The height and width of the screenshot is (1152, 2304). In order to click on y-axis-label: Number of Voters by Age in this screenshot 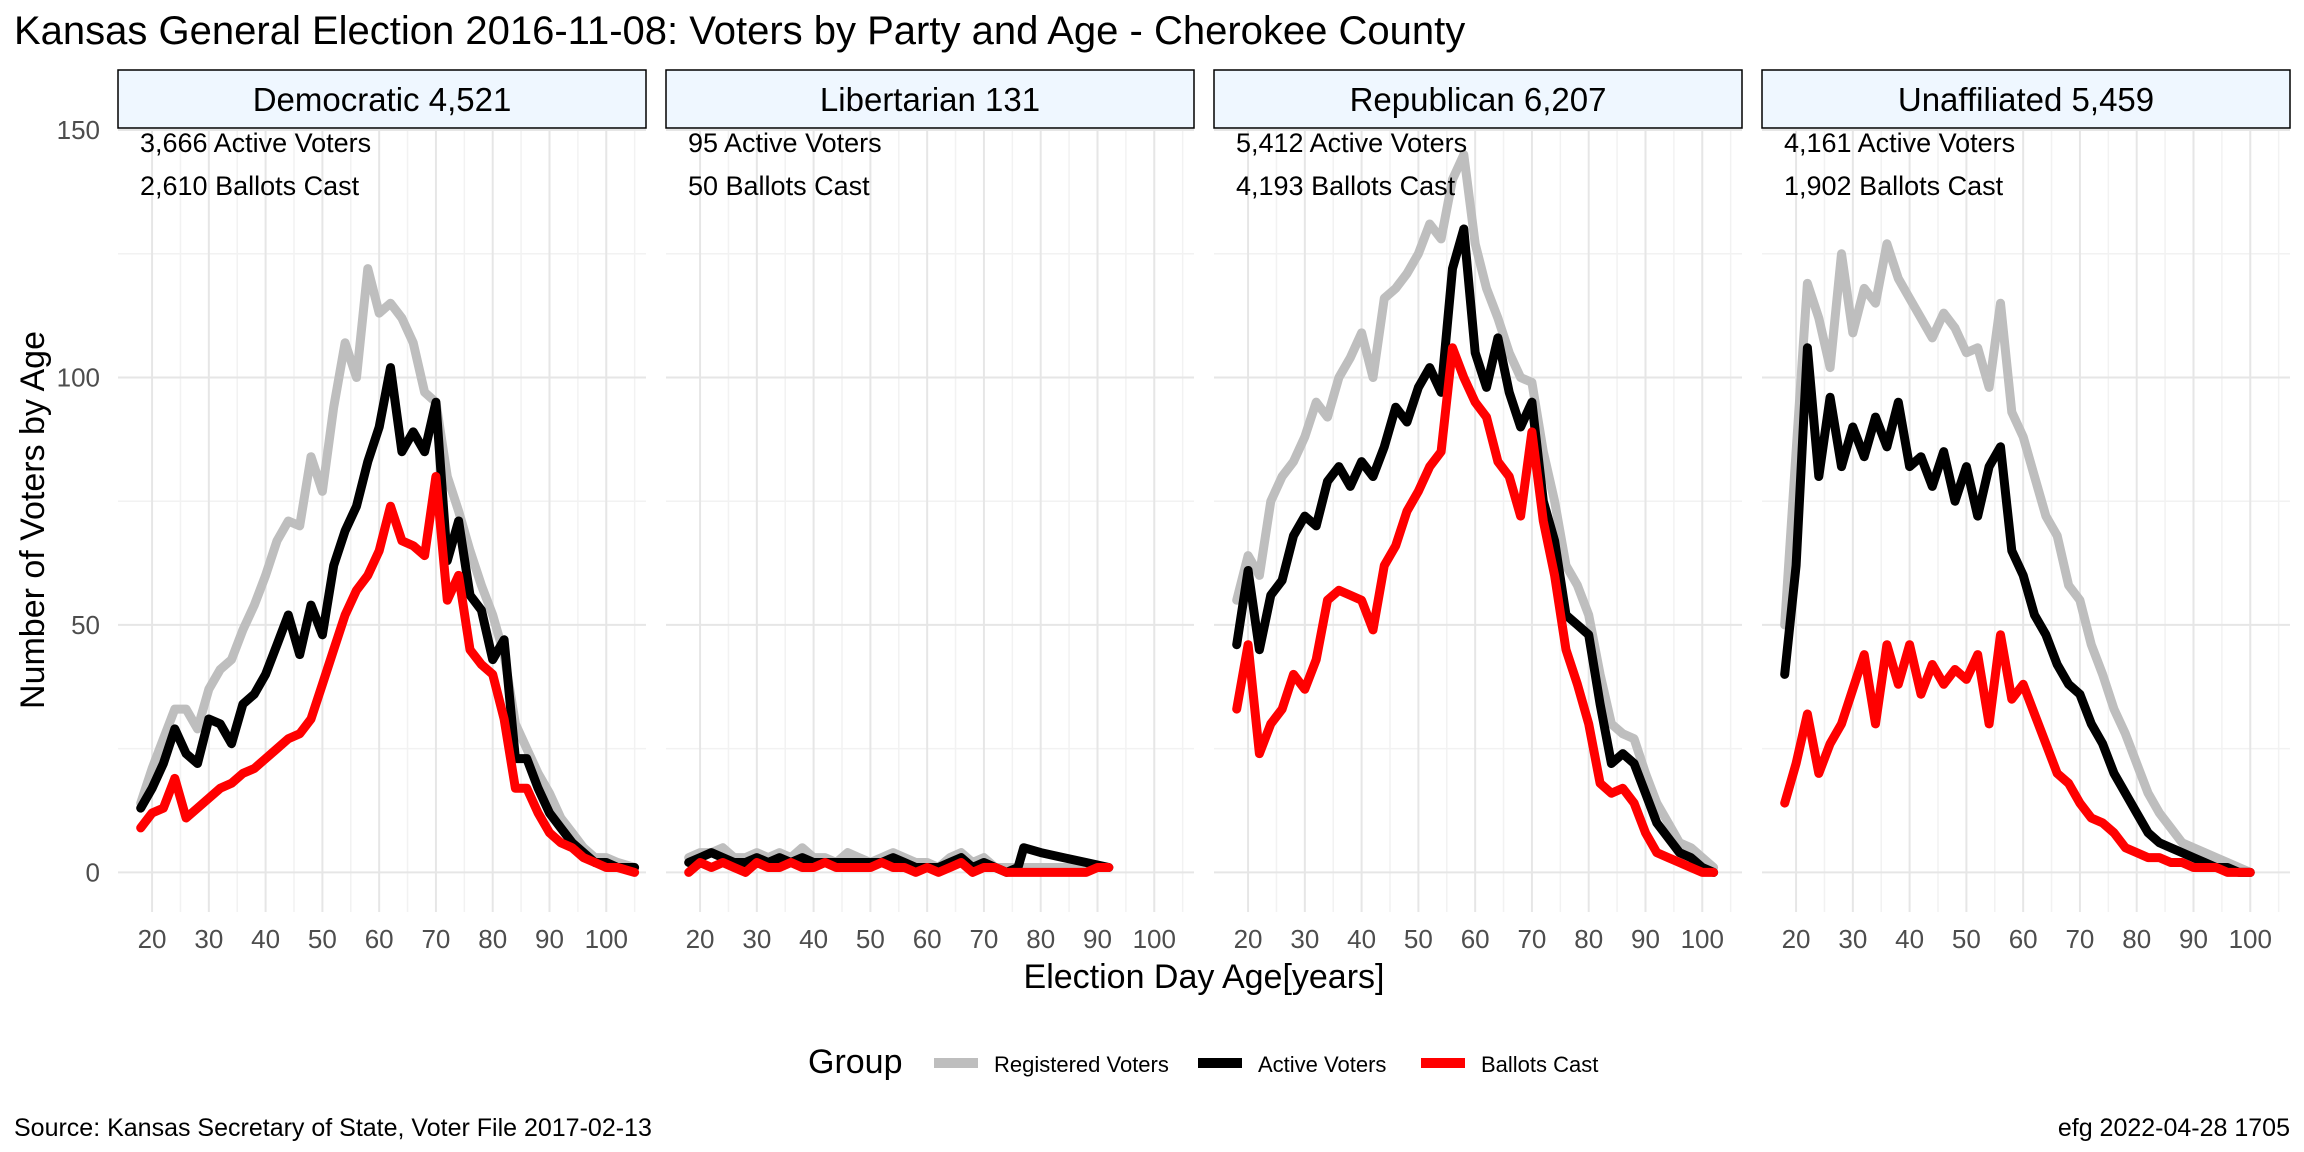, I will do `click(33, 520)`.